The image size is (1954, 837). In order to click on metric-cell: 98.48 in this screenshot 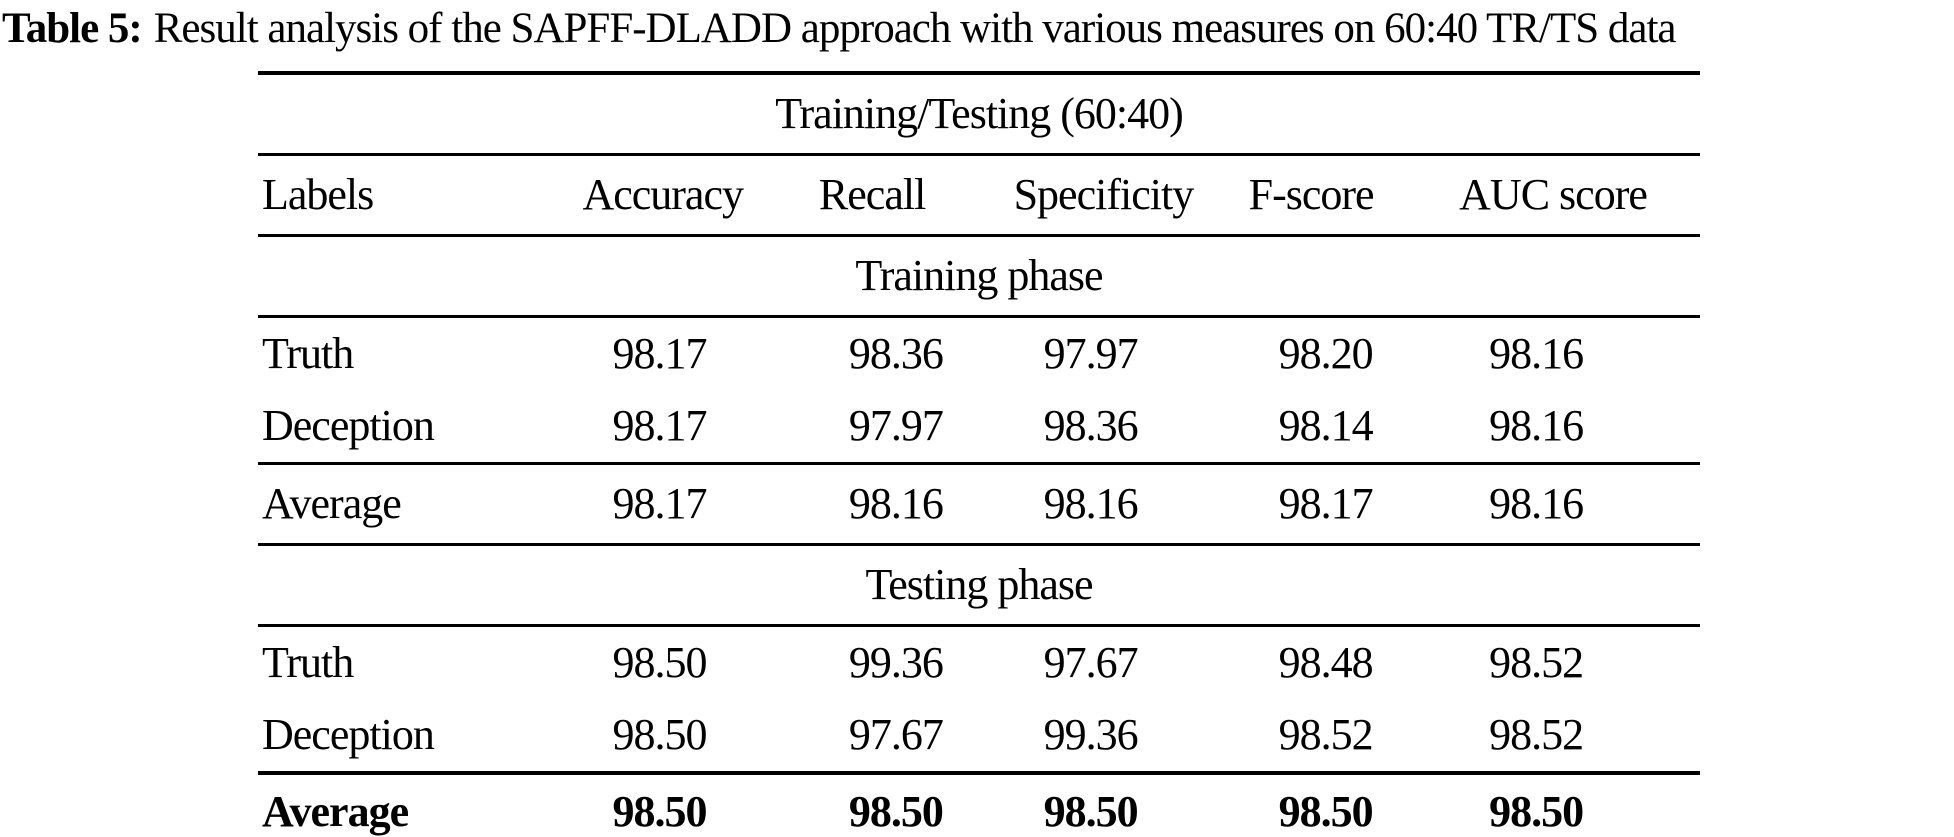, I will do `click(1326, 662)`.